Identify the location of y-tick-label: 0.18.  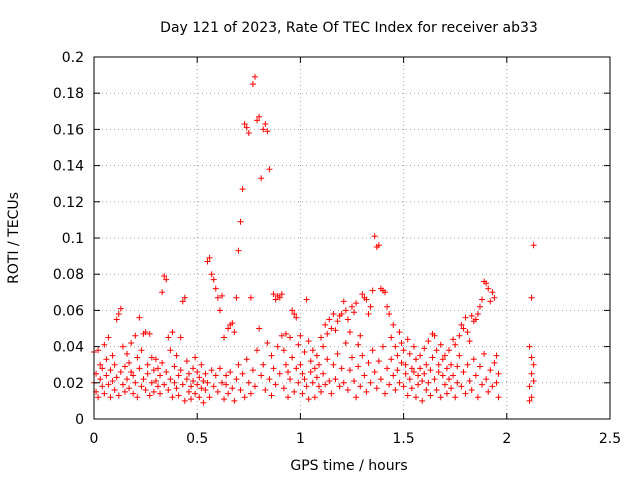
(68, 94).